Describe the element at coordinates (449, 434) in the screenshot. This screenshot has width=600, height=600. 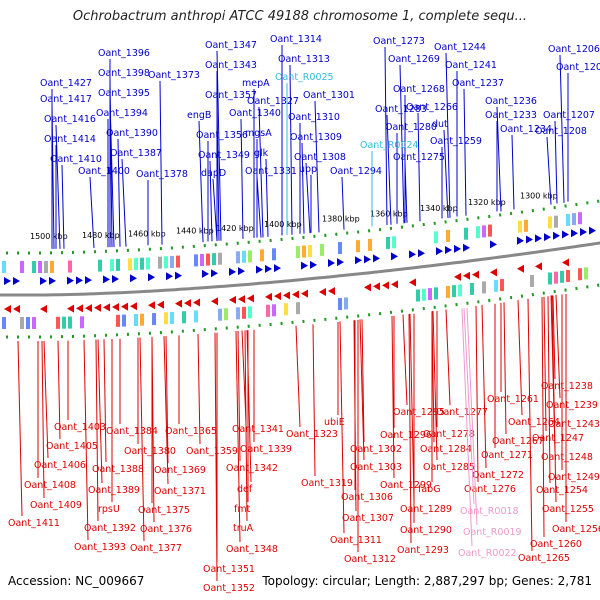
I see `reverse-gene-label: Oant_1278` at that location.